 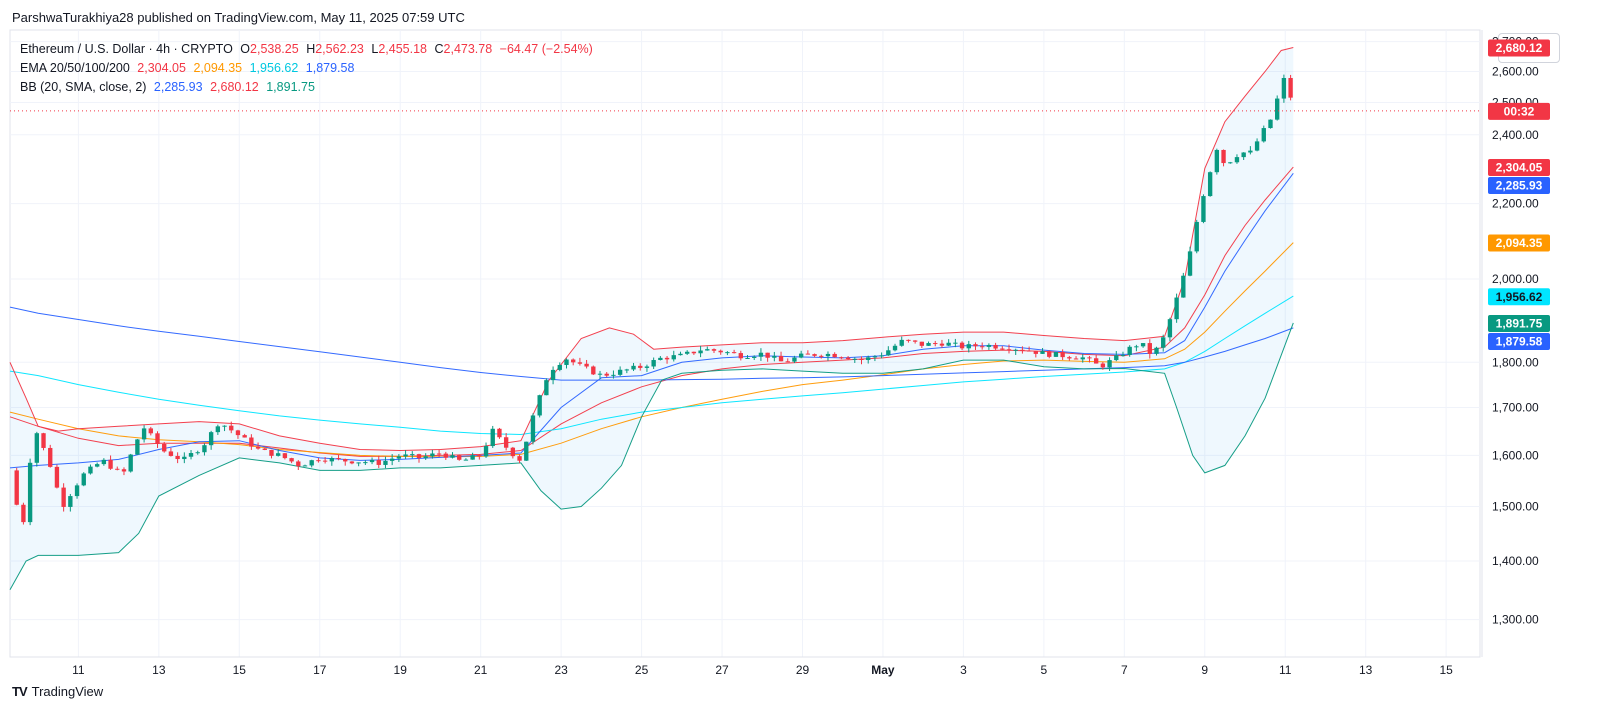 What do you see at coordinates (83, 87) in the screenshot?
I see `bb-label: BB (20, SMA, close, 2)` at bounding box center [83, 87].